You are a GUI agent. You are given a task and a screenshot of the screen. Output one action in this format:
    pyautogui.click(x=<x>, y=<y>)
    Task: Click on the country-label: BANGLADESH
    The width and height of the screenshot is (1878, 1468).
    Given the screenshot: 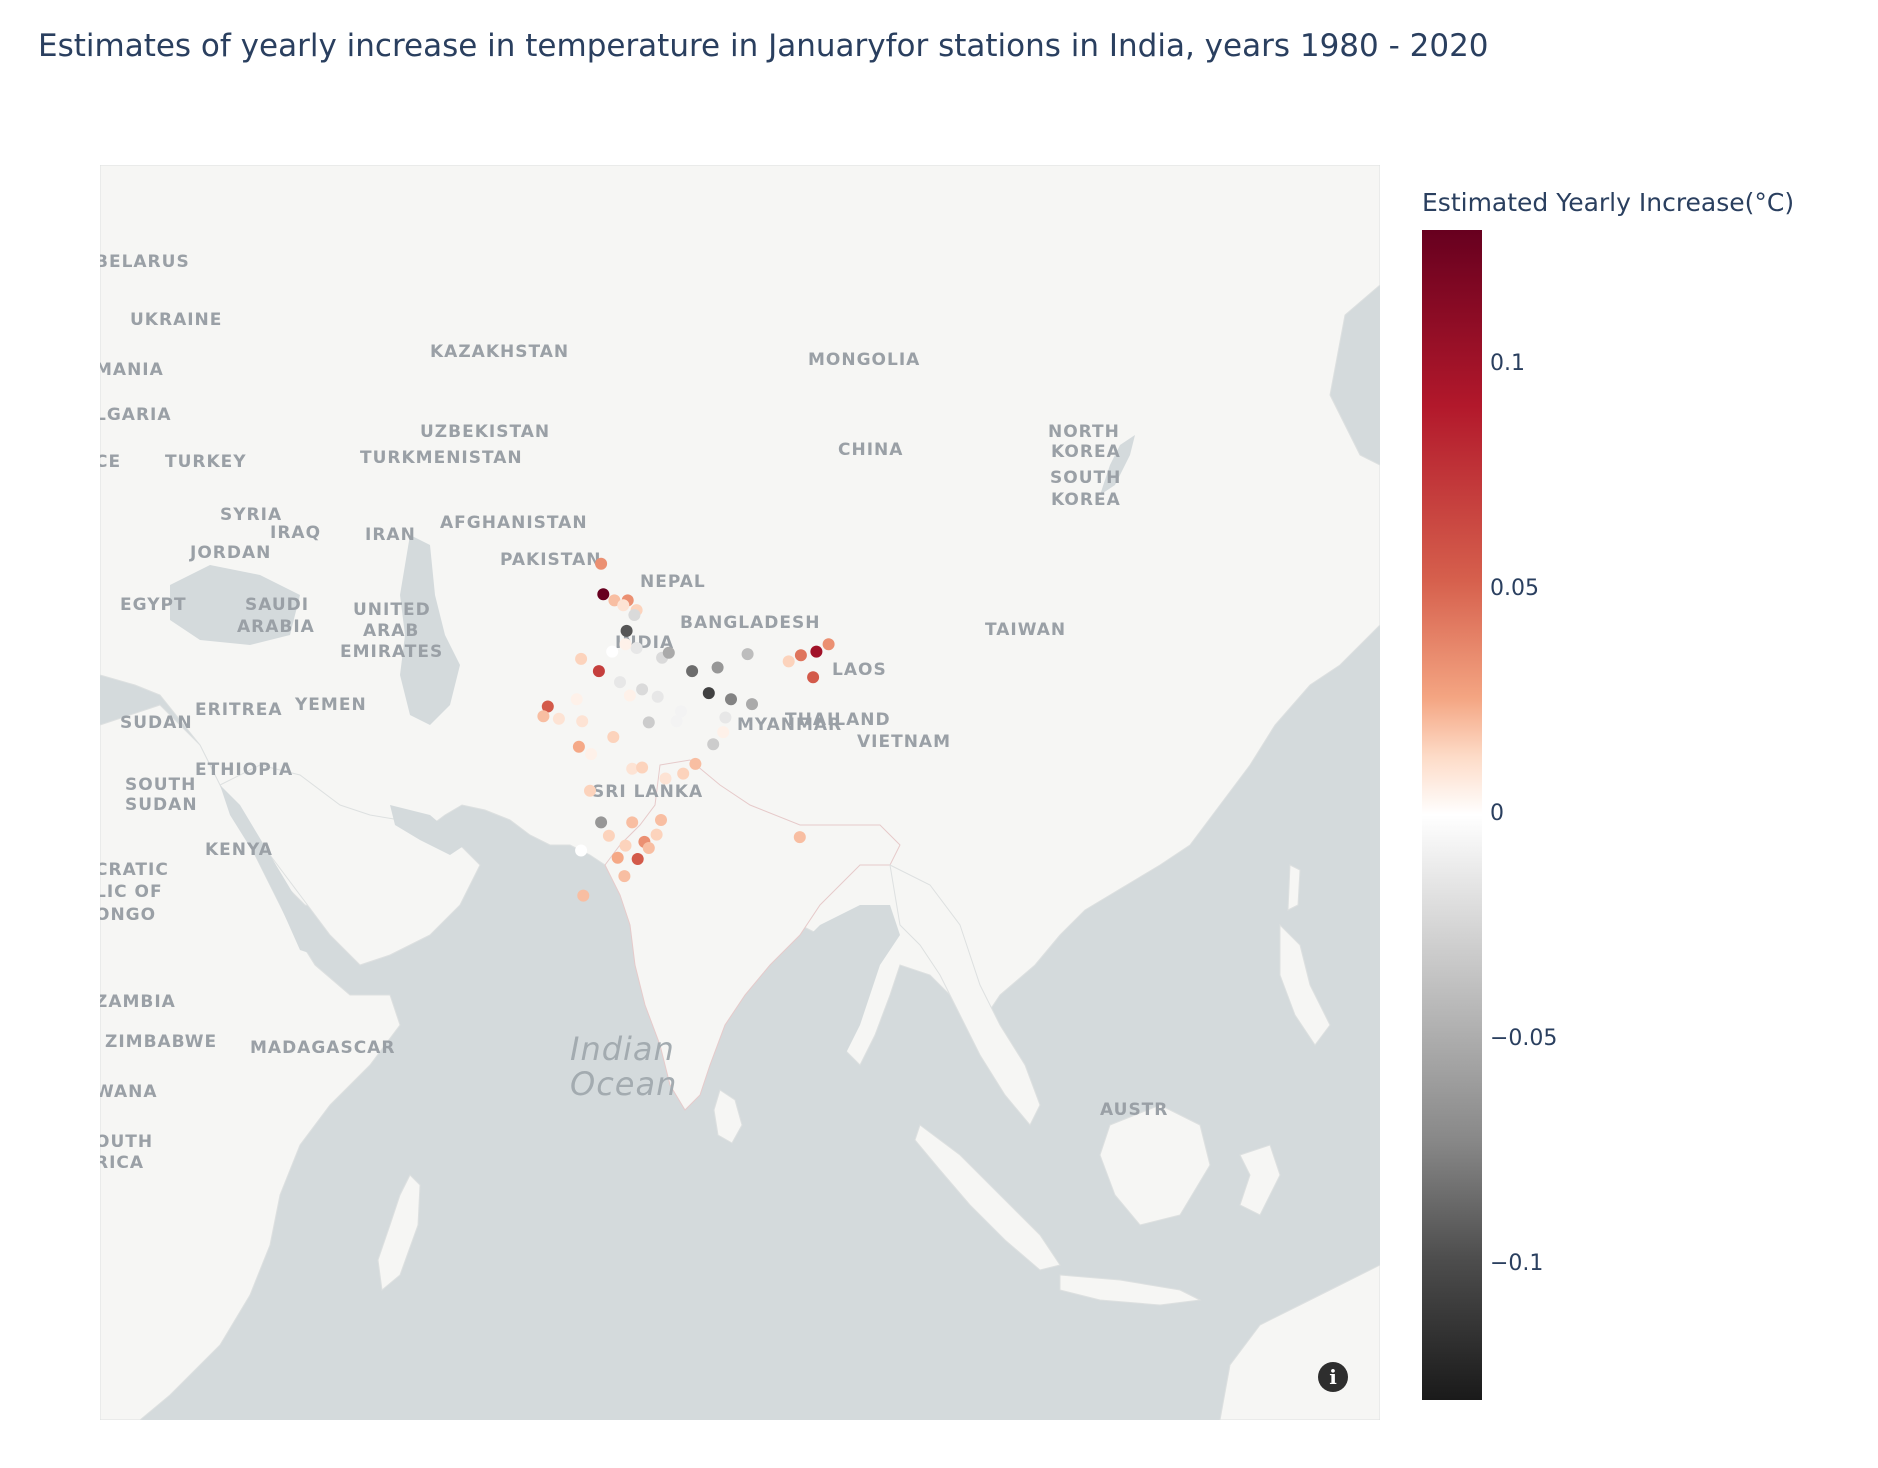 What is the action you would take?
    pyautogui.click(x=750, y=623)
    